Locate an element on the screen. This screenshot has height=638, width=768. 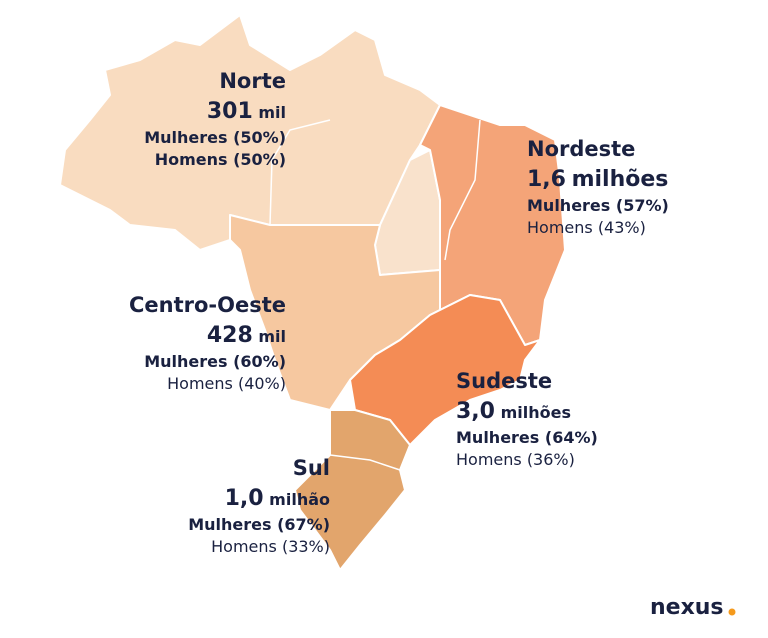
women-share: Mulheres (64%) is located at coordinates (527, 437).